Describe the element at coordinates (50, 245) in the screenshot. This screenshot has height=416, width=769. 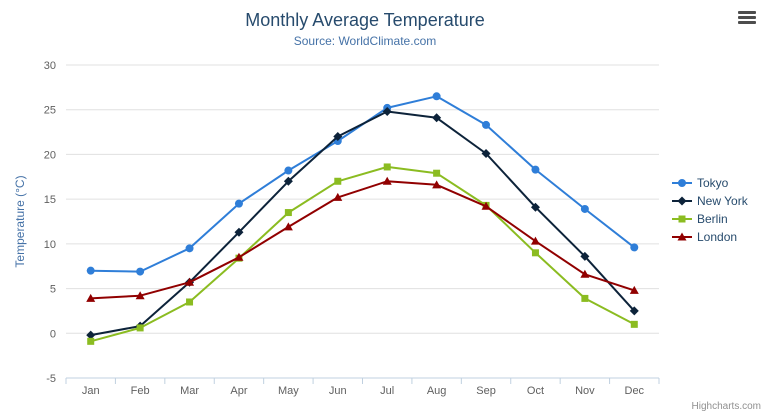
I see `y-axis-tick-label: 10` at that location.